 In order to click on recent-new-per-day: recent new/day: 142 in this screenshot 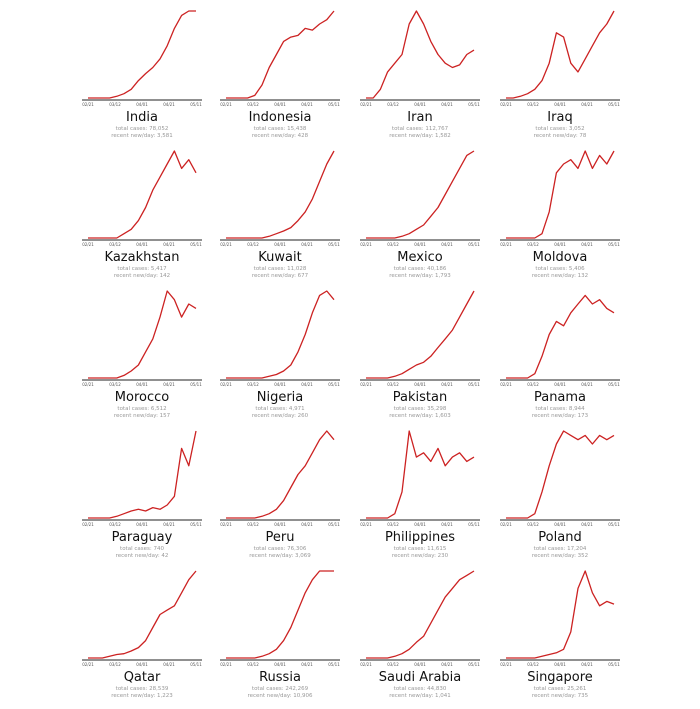, I will do `click(142, 276)`.